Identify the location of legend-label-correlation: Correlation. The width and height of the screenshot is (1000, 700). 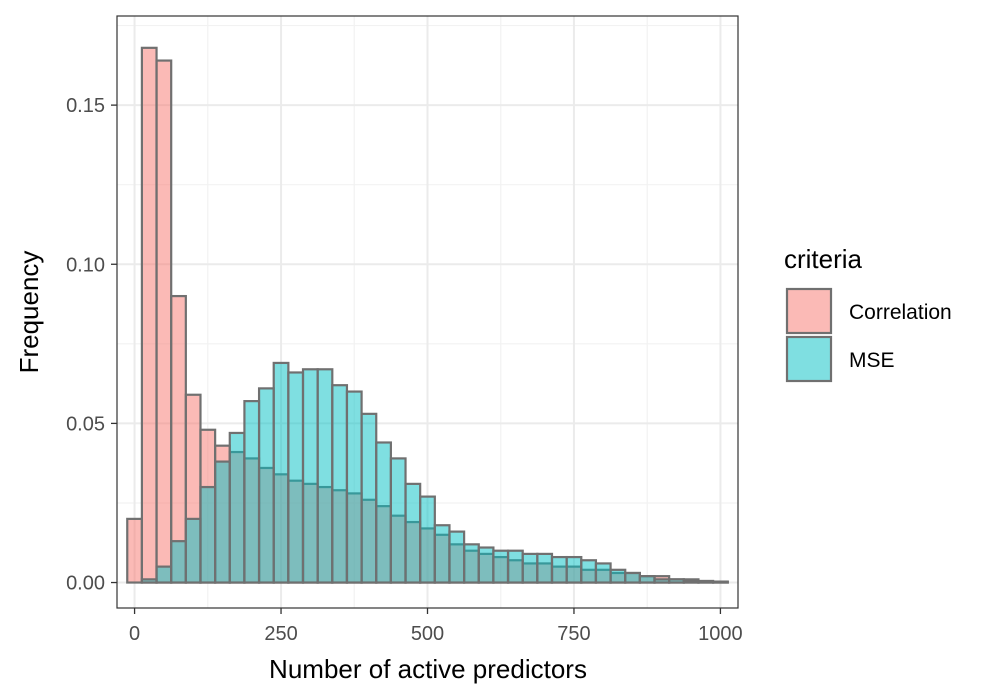
(900, 312).